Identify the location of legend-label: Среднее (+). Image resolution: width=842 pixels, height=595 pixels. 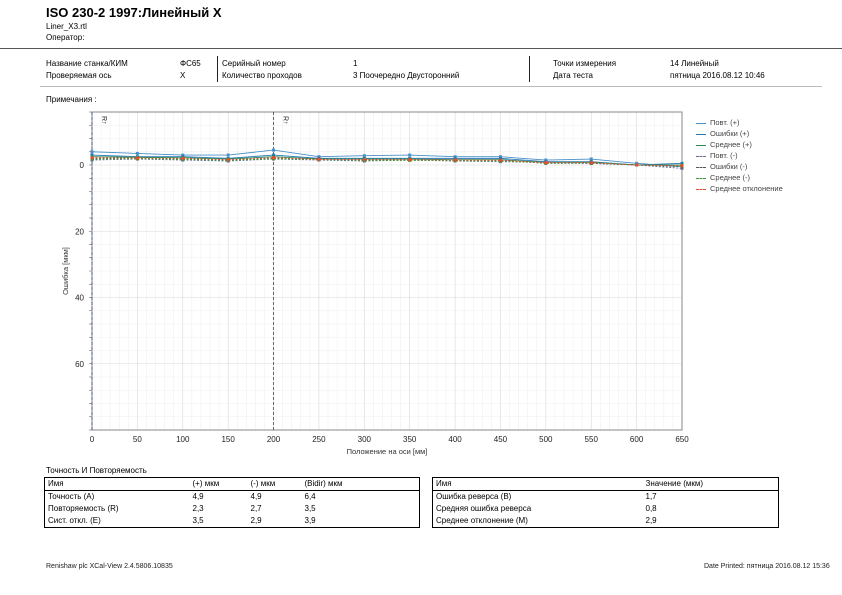
(731, 144).